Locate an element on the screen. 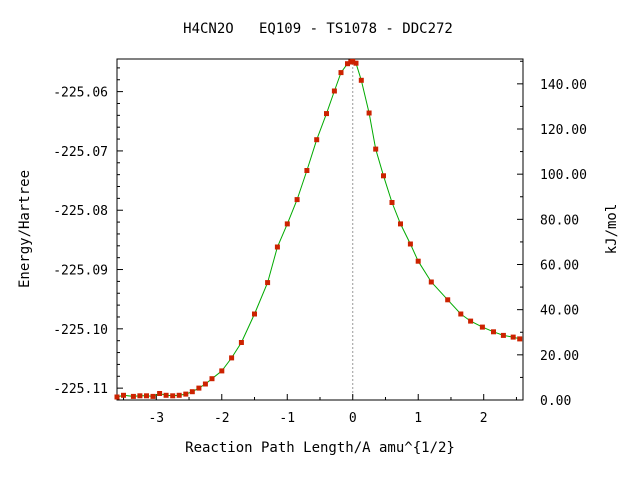 This screenshot has width=640, height=480. y-axis-title: Energy/Hartree is located at coordinates (25, 229).